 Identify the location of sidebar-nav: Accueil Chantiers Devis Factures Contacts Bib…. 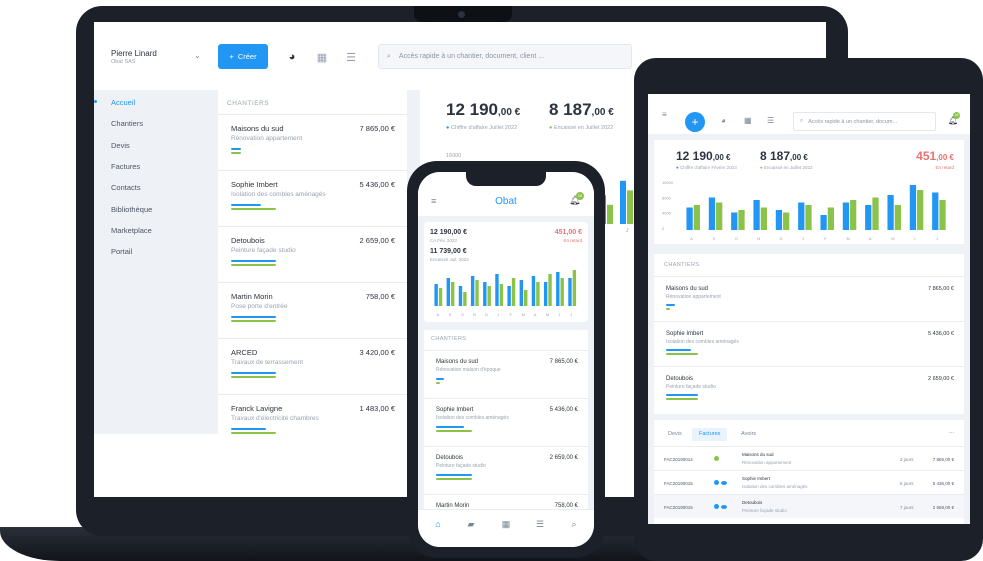
(154, 293).